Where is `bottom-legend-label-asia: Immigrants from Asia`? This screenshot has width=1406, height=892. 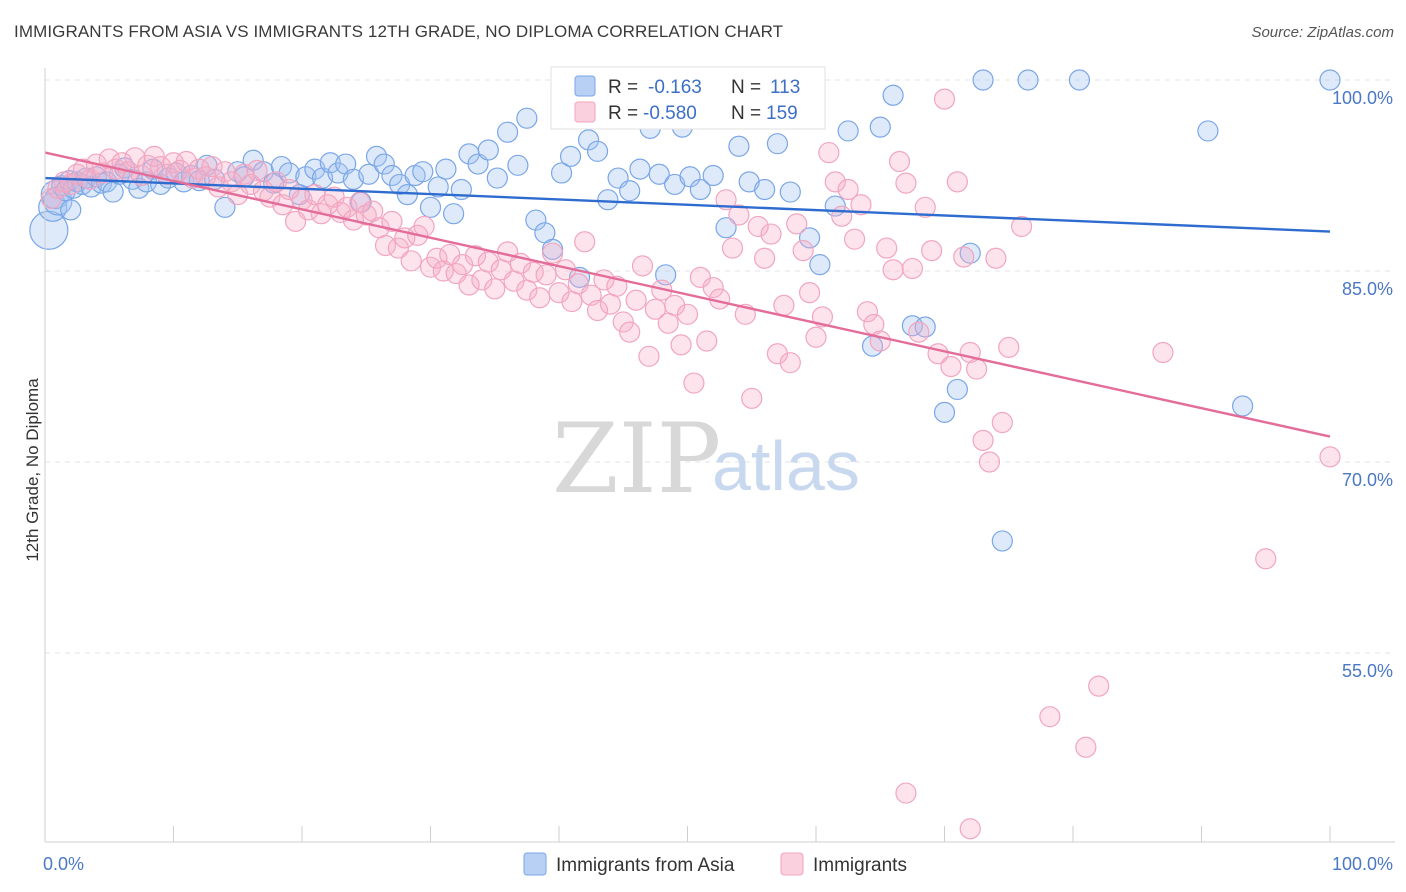
bottom-legend-label-asia: Immigrants from Asia is located at coordinates (645, 865).